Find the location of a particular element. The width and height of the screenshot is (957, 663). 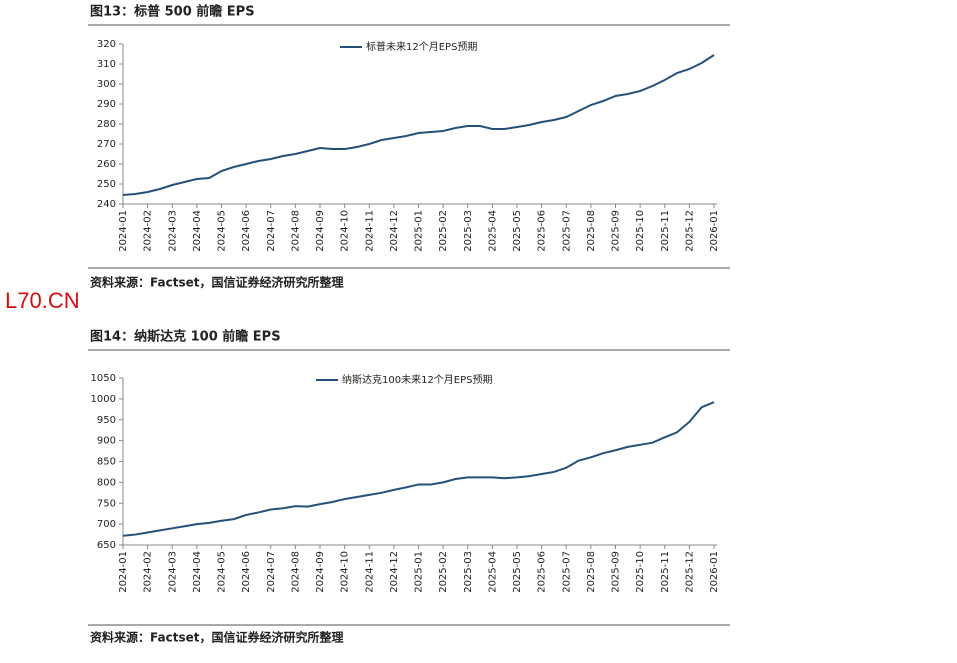

legend-label: 纳斯达克100未来12个月EPS预期 is located at coordinates (417, 379).